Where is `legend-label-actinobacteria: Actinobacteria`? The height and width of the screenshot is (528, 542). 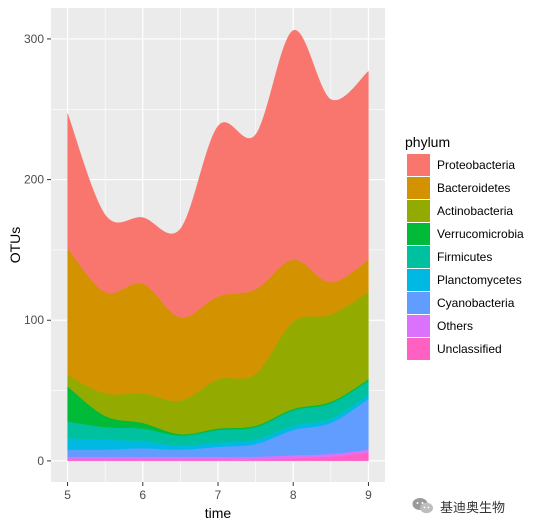 legend-label-actinobacteria: Actinobacteria is located at coordinates (475, 211).